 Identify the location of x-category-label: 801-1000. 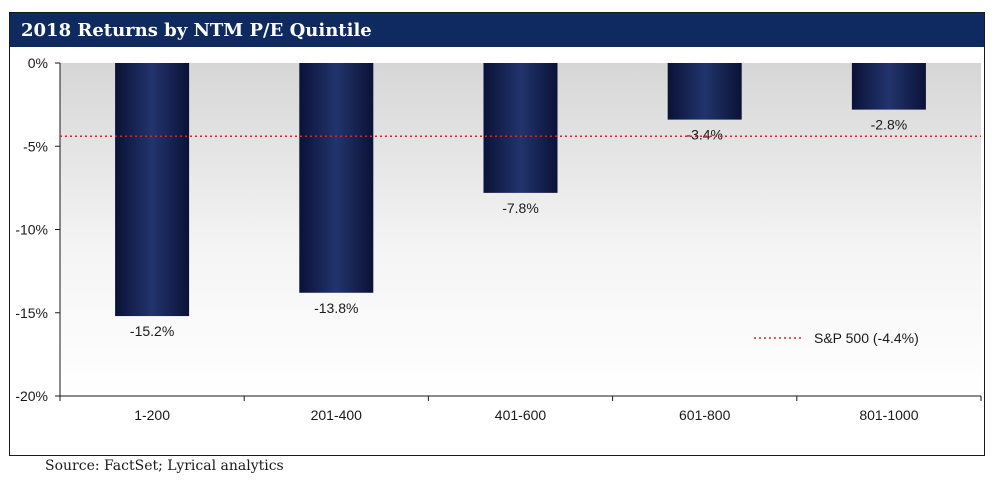
(888, 415).